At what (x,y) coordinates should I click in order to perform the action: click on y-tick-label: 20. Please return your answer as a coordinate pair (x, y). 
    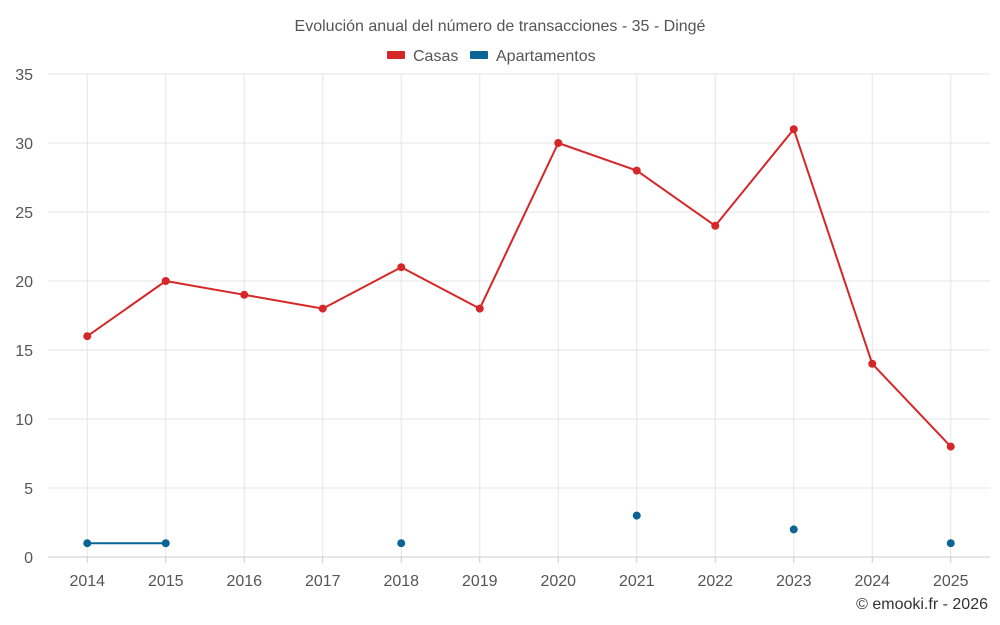
    Looking at the image, I should click on (24, 282).